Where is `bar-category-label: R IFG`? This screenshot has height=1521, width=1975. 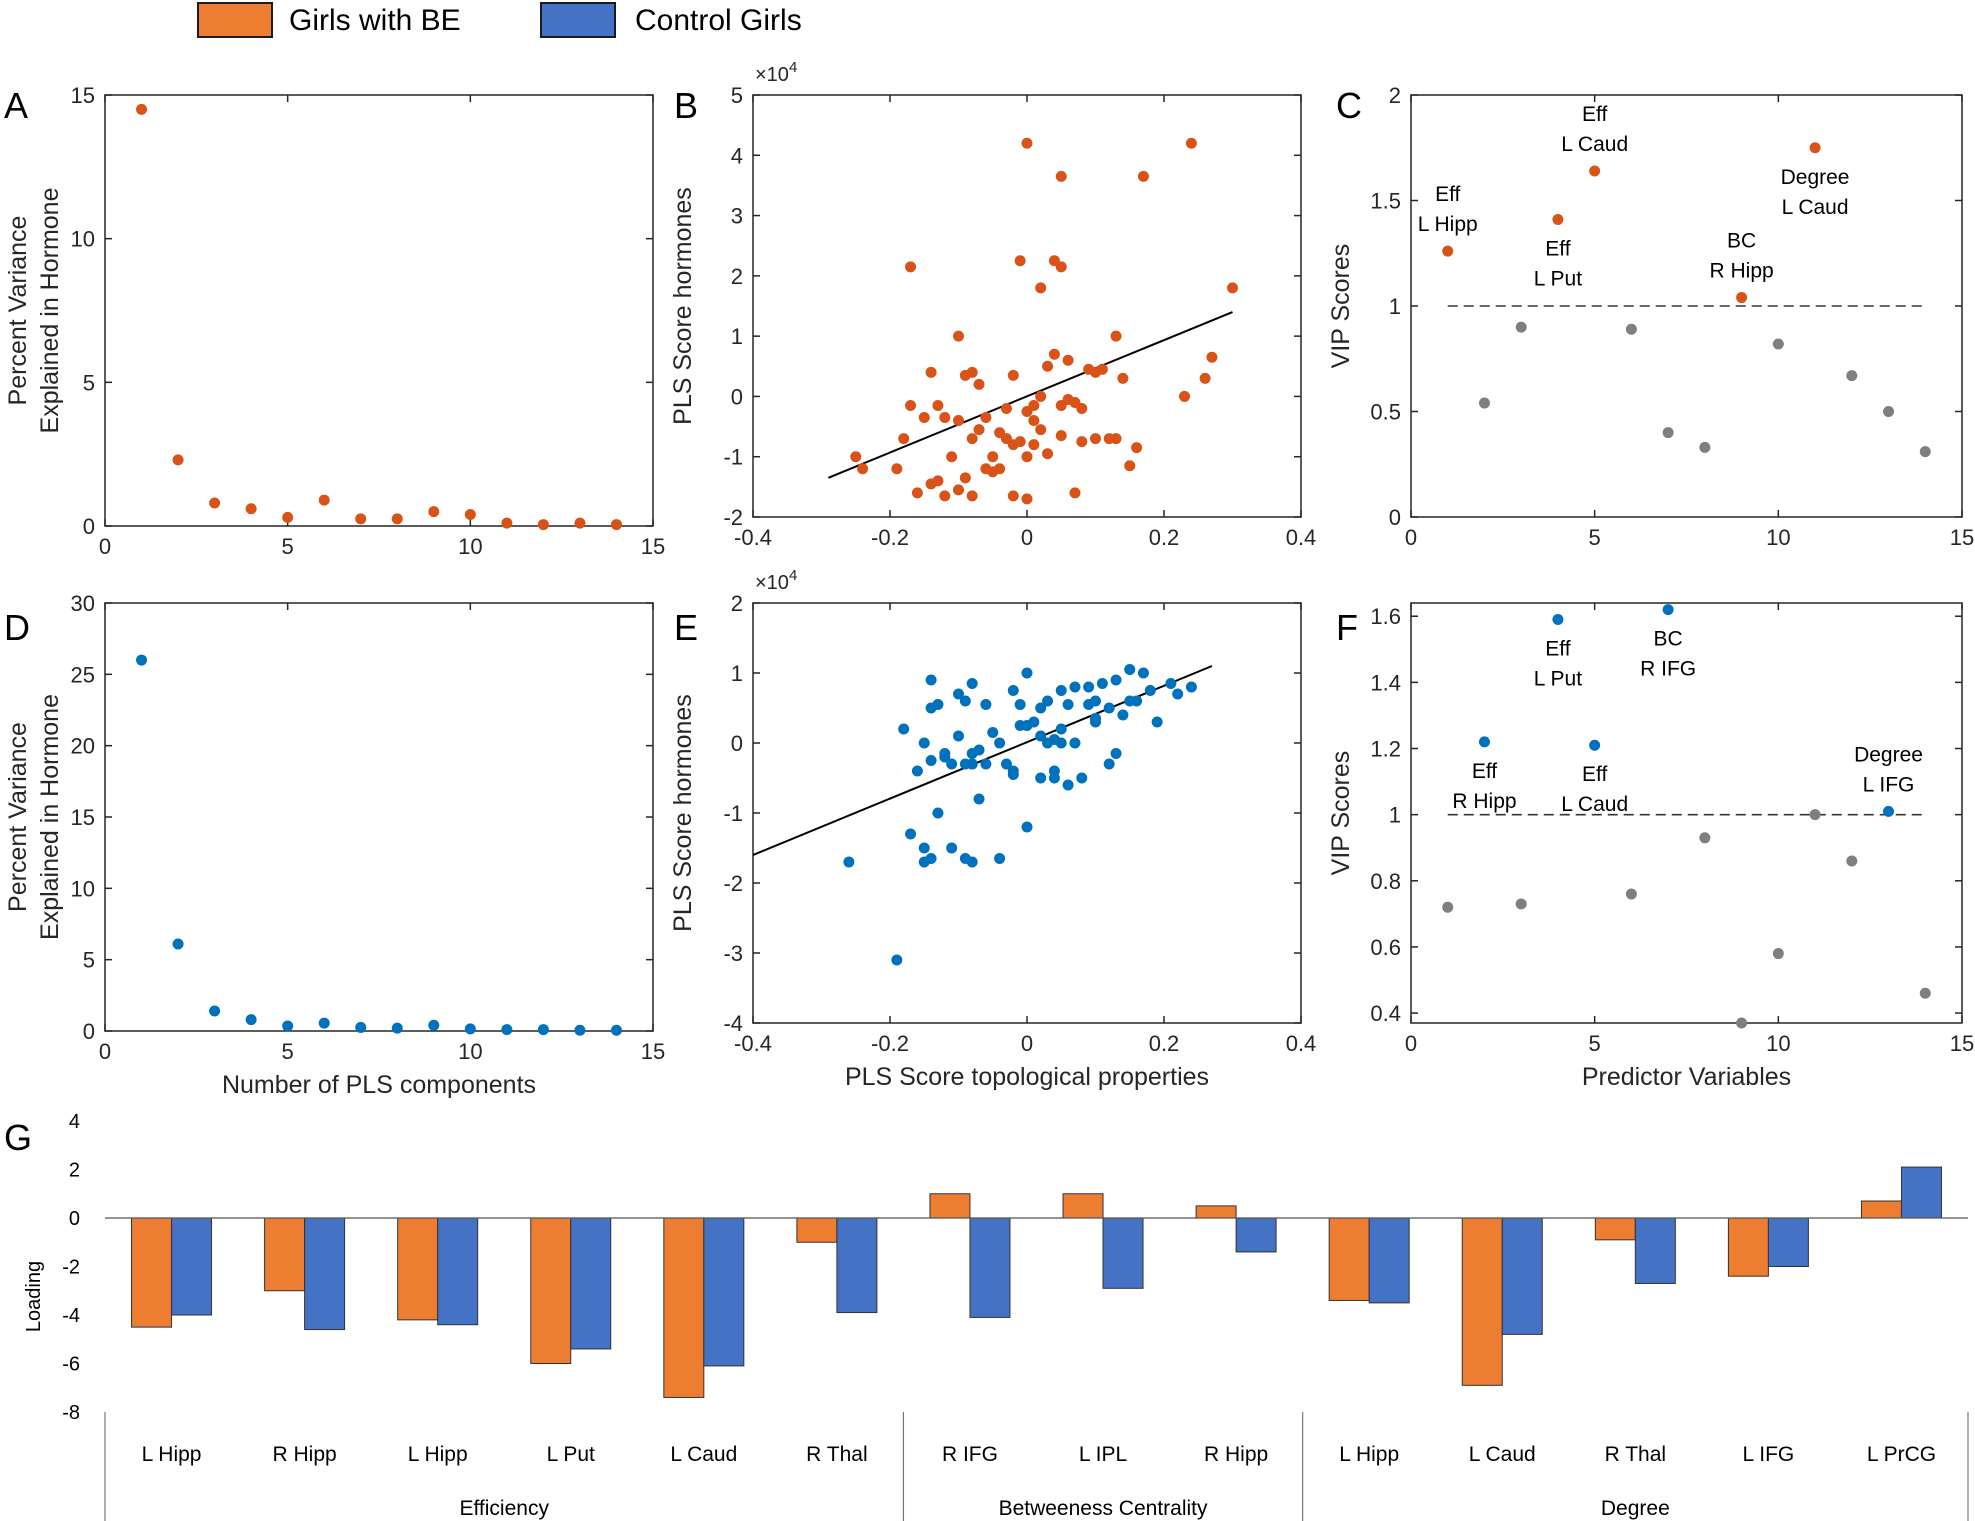 bar-category-label: R IFG is located at coordinates (970, 1454).